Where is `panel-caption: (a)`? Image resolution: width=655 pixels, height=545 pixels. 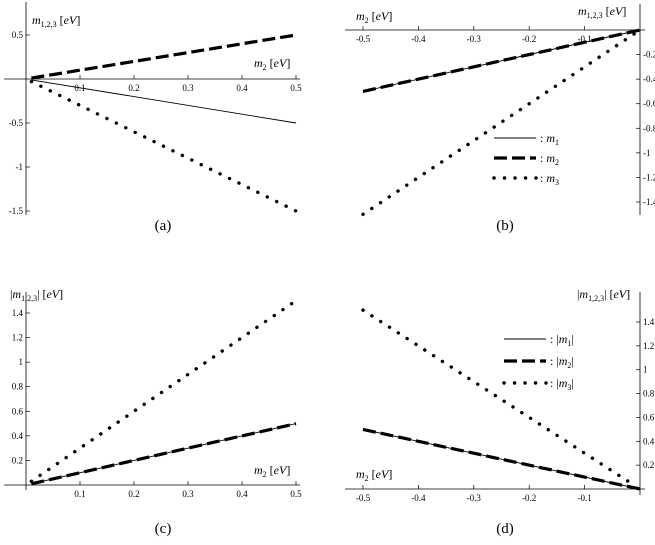
panel-caption: (a) is located at coordinates (163, 226).